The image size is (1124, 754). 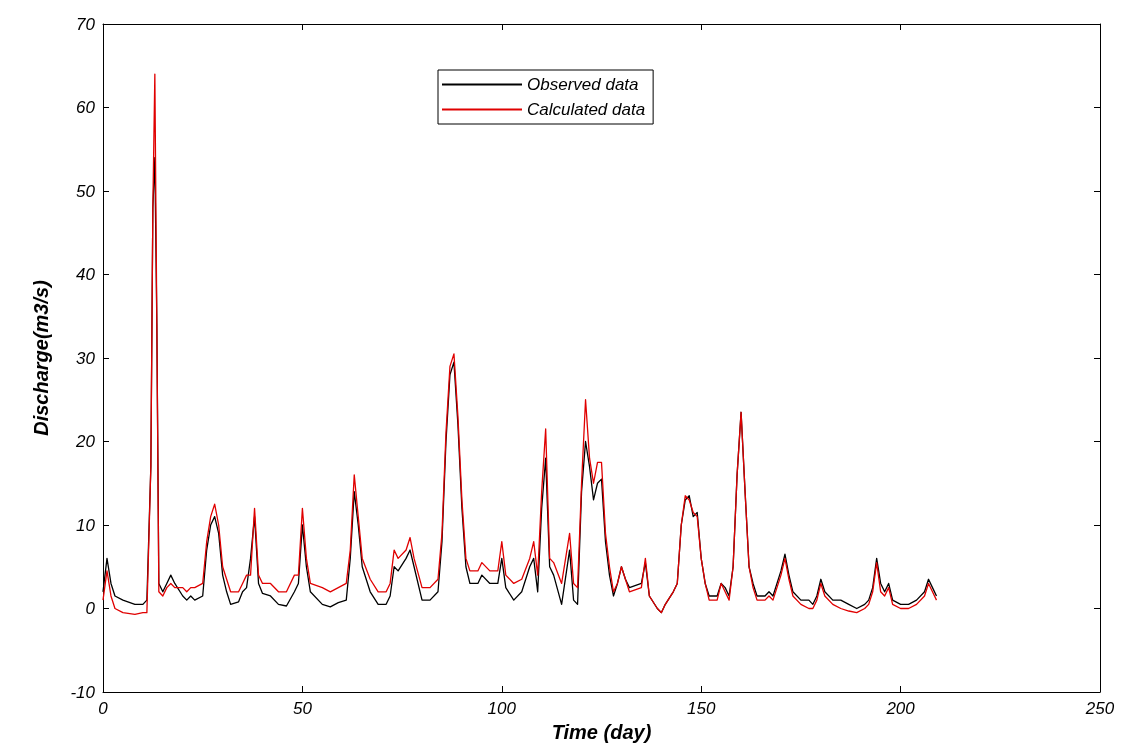 What do you see at coordinates (86, 525) in the screenshot?
I see `y-tick-label: 10` at bounding box center [86, 525].